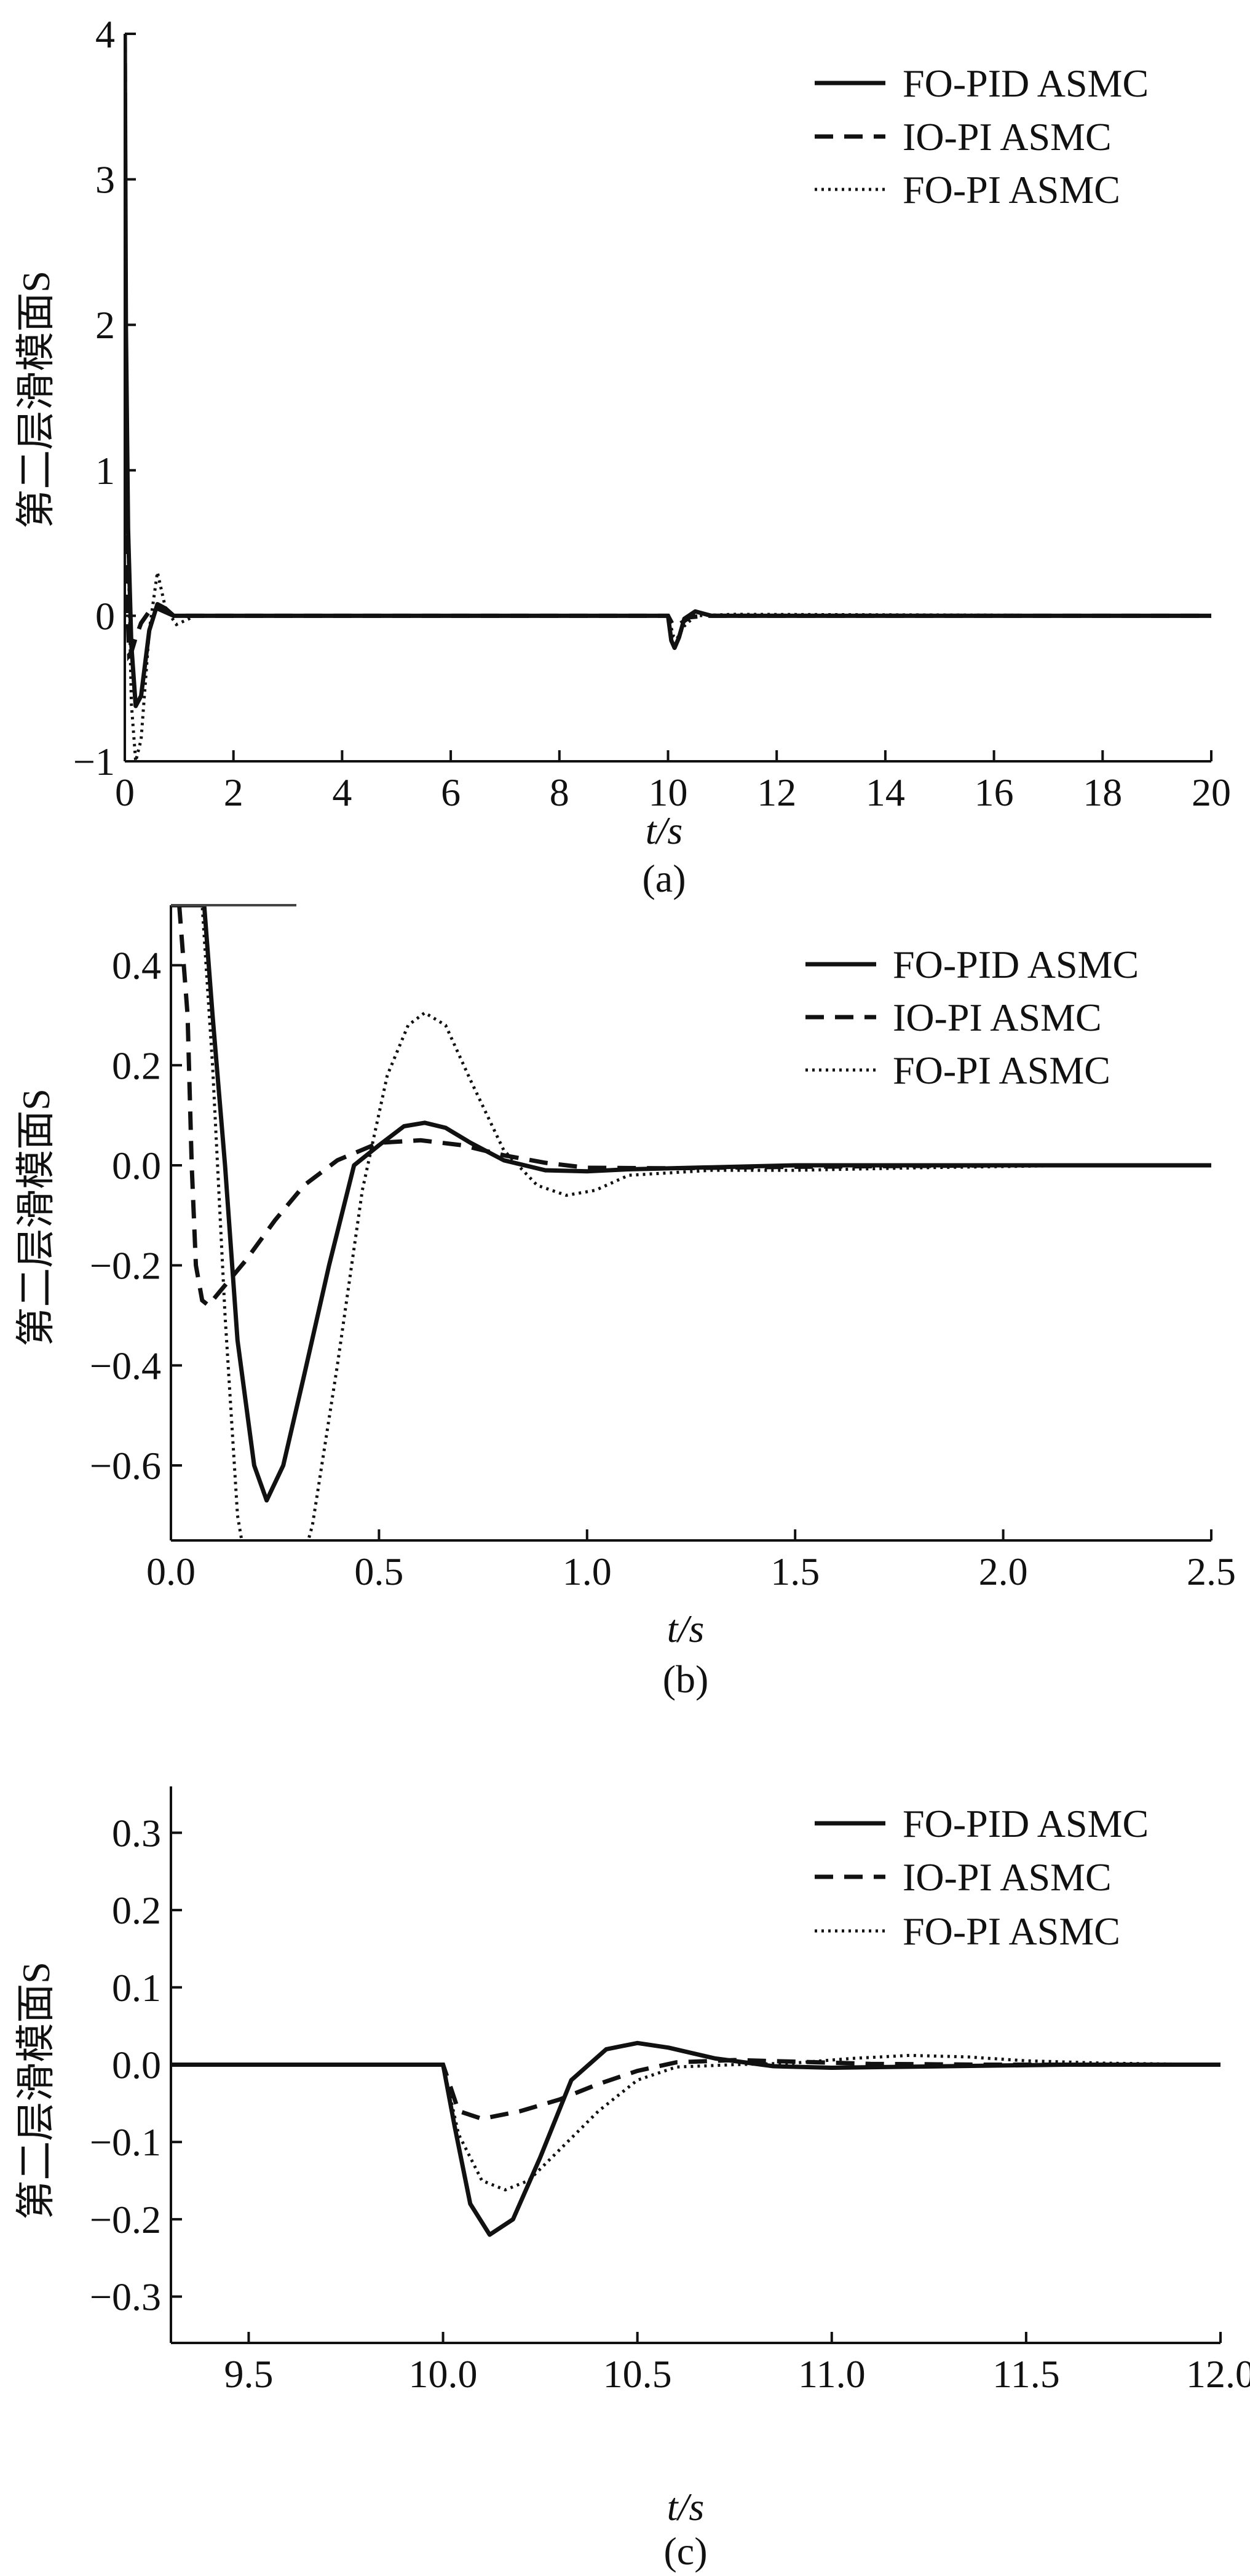 The height and width of the screenshot is (2576, 1250). I want to click on y-tick-label-c: 0.0, so click(136, 2065).